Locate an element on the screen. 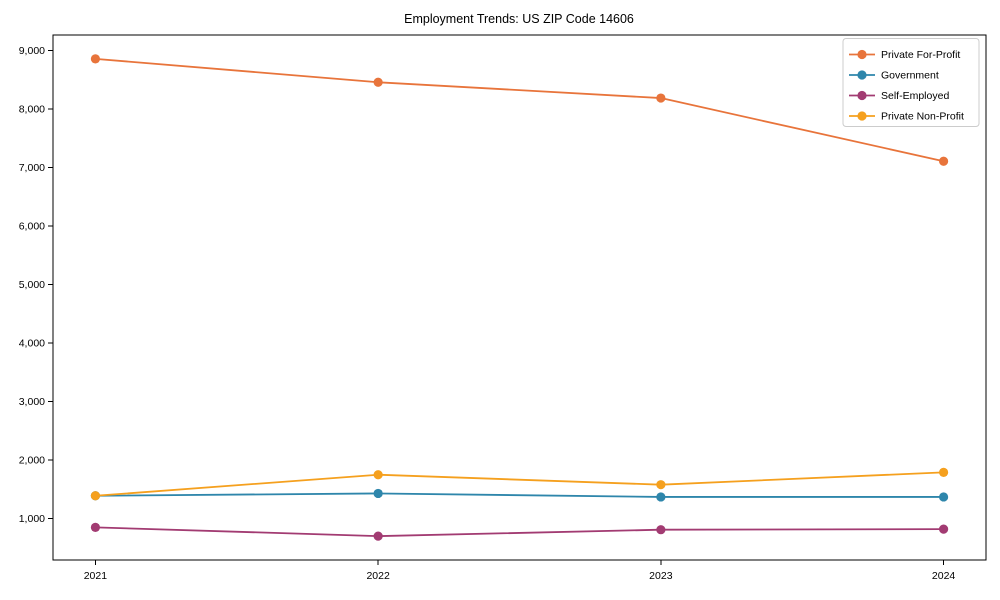 The image size is (1000, 600). legend-item: Private Non-Profit is located at coordinates (906, 117).